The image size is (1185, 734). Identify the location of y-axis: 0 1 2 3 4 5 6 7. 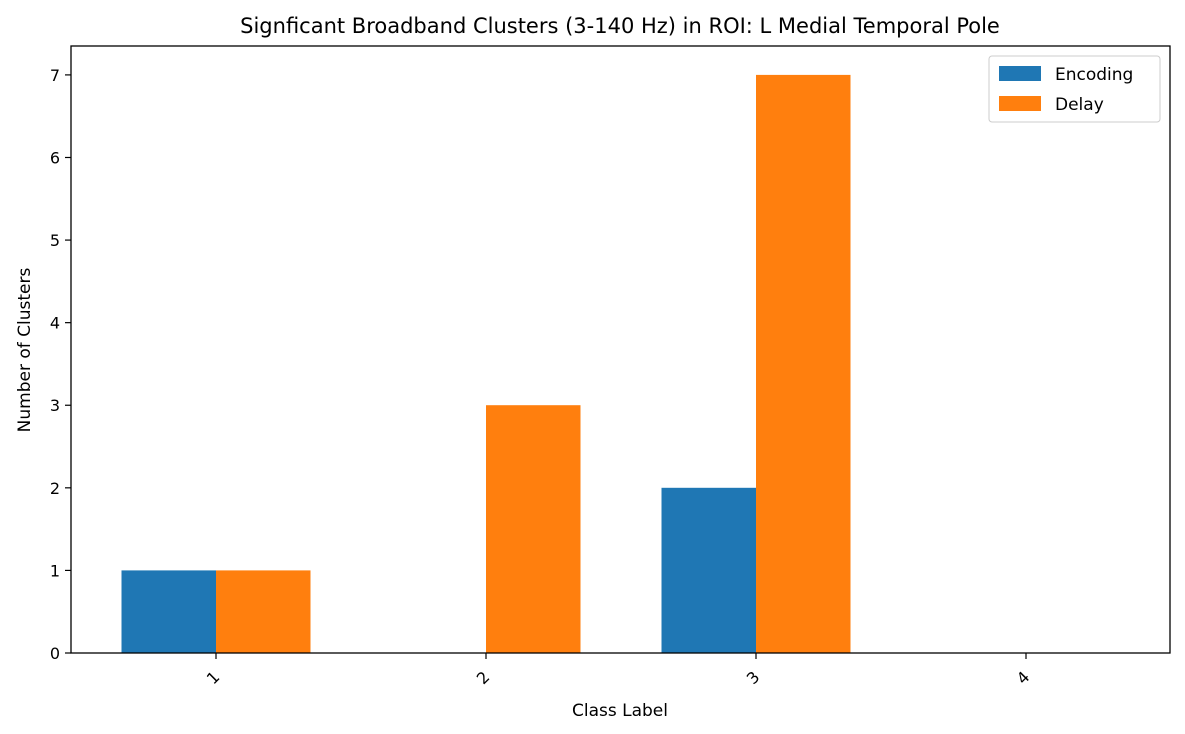
(60, 364).